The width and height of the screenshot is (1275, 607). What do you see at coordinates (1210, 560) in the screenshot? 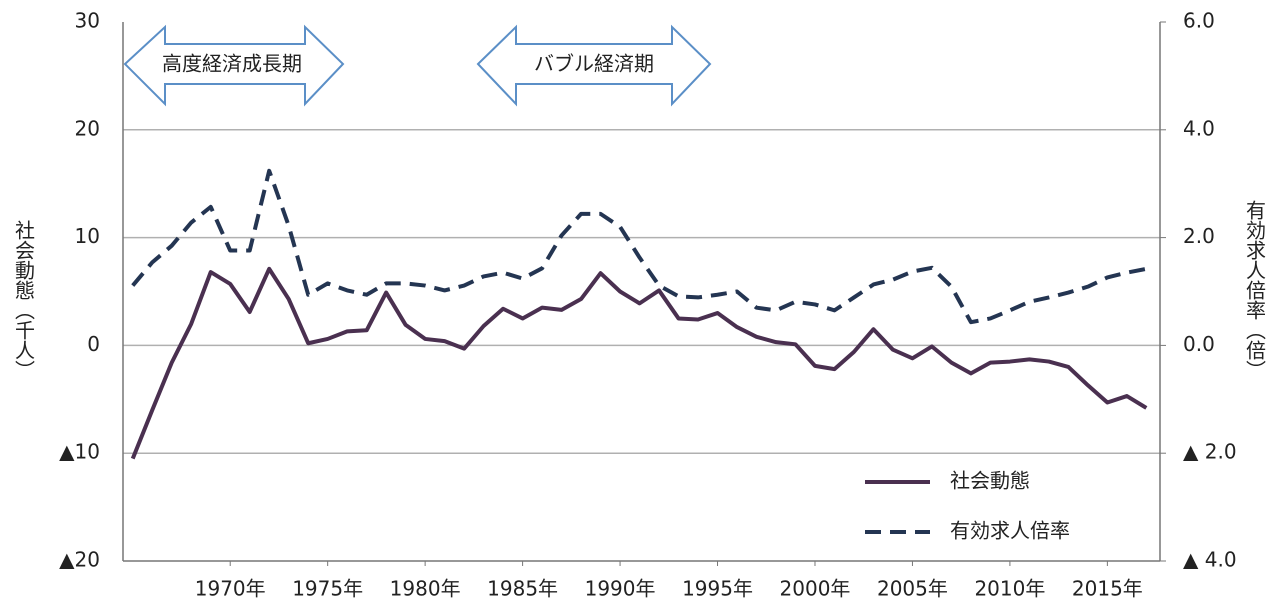
I see `y2-tick-label: ▲ 4.0` at bounding box center [1210, 560].